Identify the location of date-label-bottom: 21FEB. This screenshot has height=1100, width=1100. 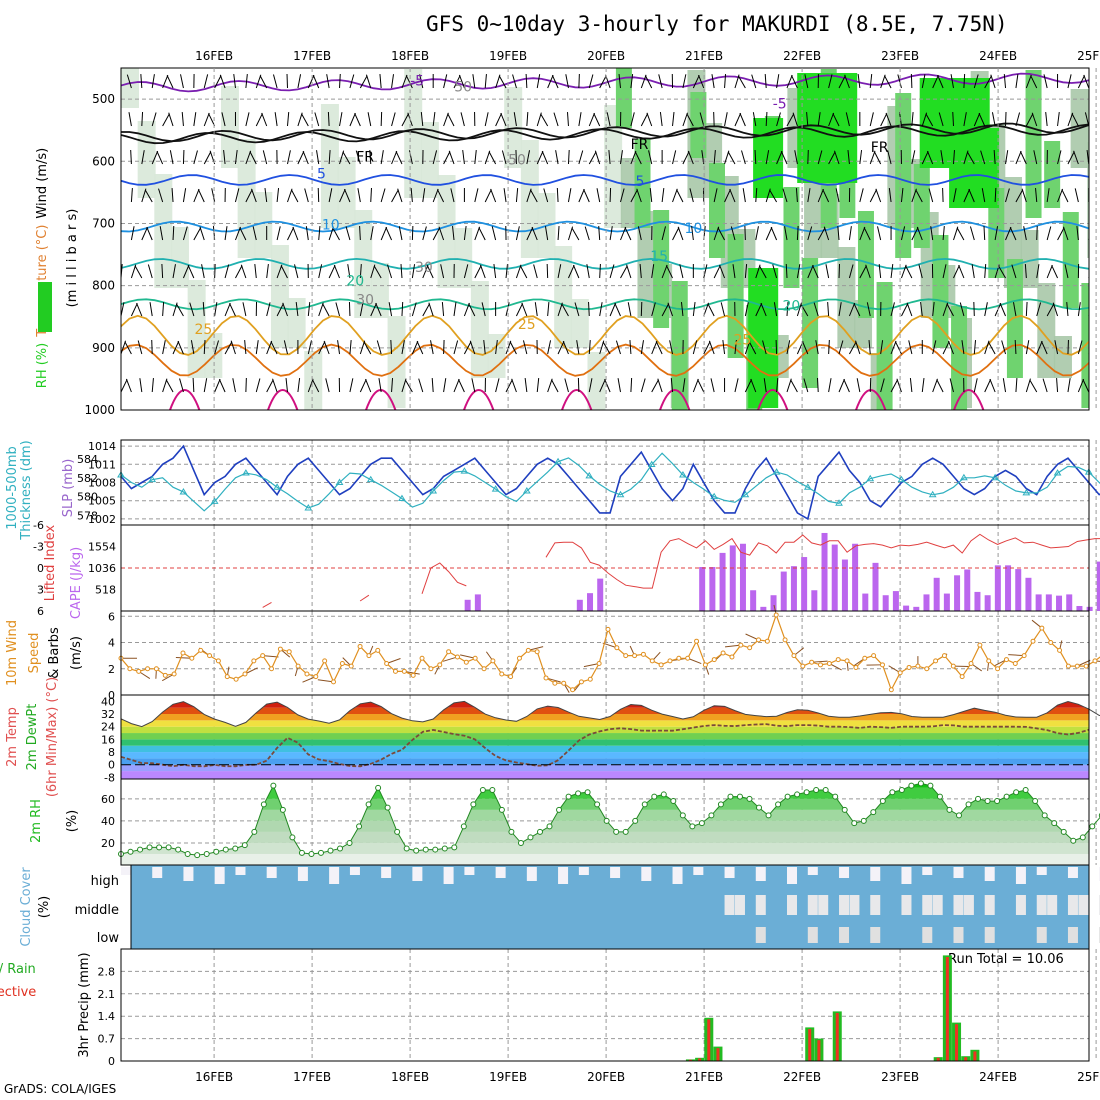
(704, 1077).